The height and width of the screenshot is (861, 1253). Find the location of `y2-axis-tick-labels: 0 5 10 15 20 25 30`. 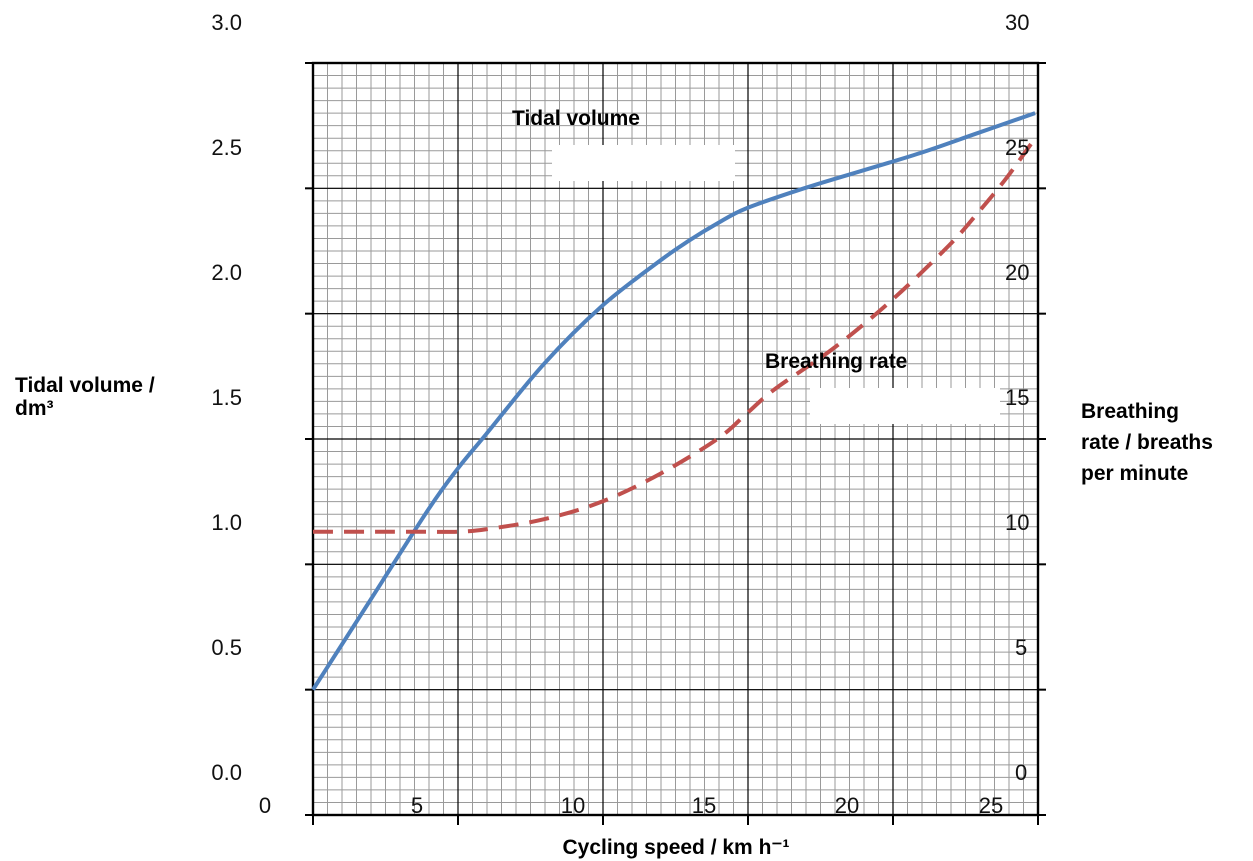

y2-axis-tick-labels: 0 5 10 15 20 25 30 is located at coordinates (1017, 397).